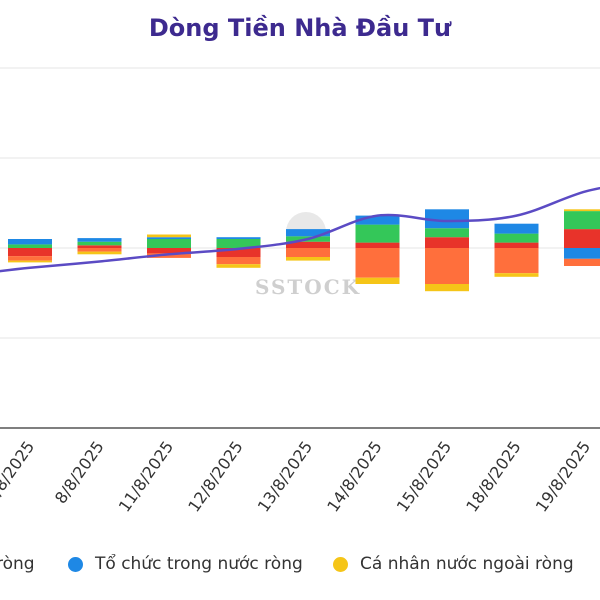  What do you see at coordinates (285, 476) in the screenshot?
I see `x-tick-label: 13/8/2025` at bounding box center [285, 476].